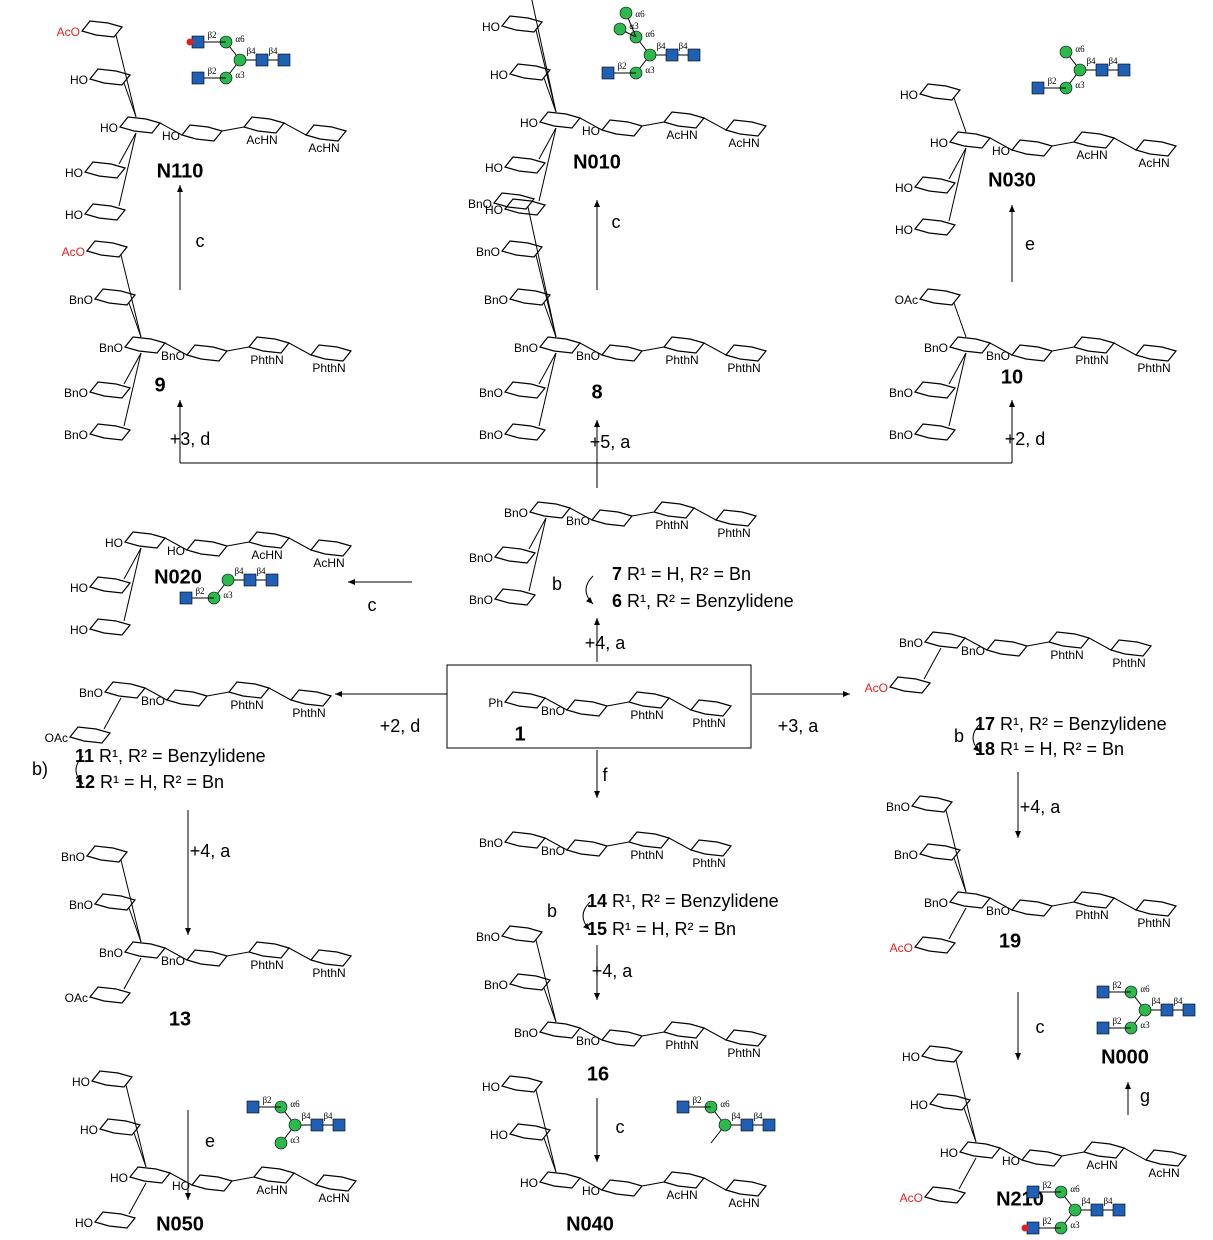 Image resolution: width=1213 pixels, height=1240 pixels. What do you see at coordinates (228, 595) in the screenshot?
I see `linkage: α3` at bounding box center [228, 595].